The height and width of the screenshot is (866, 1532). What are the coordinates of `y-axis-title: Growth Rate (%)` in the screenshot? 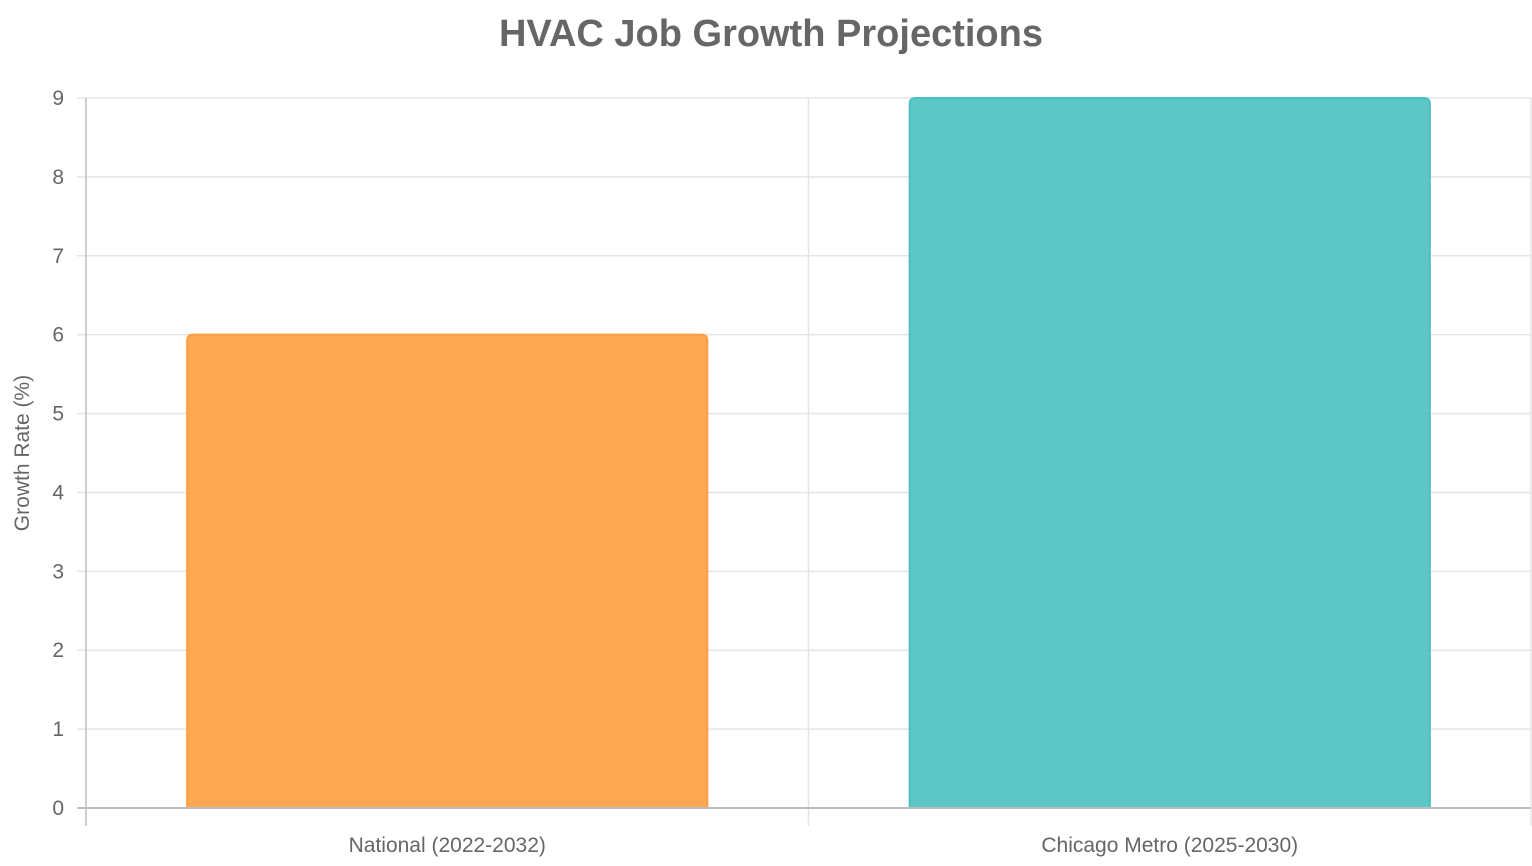 It's located at (22, 453).